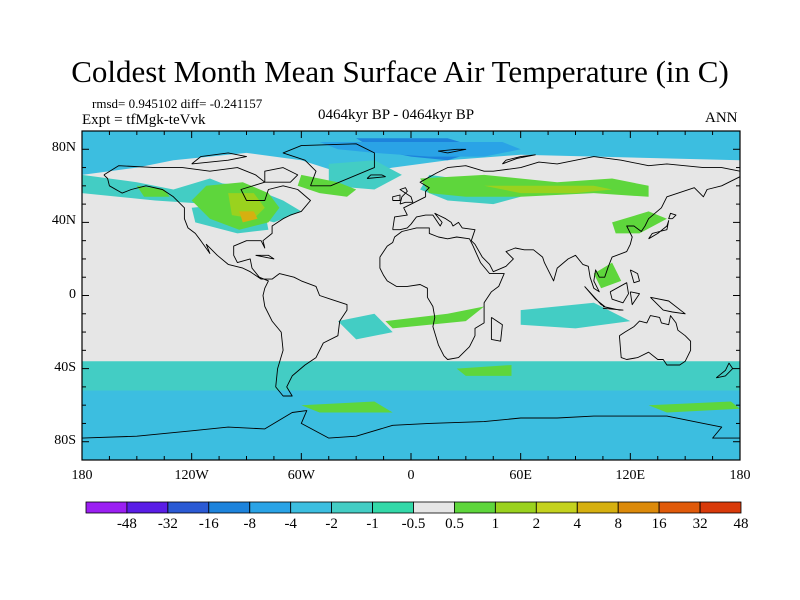  What do you see at coordinates (413, 524) in the screenshot?
I see `colorbar-label: -0.5` at bounding box center [413, 524].